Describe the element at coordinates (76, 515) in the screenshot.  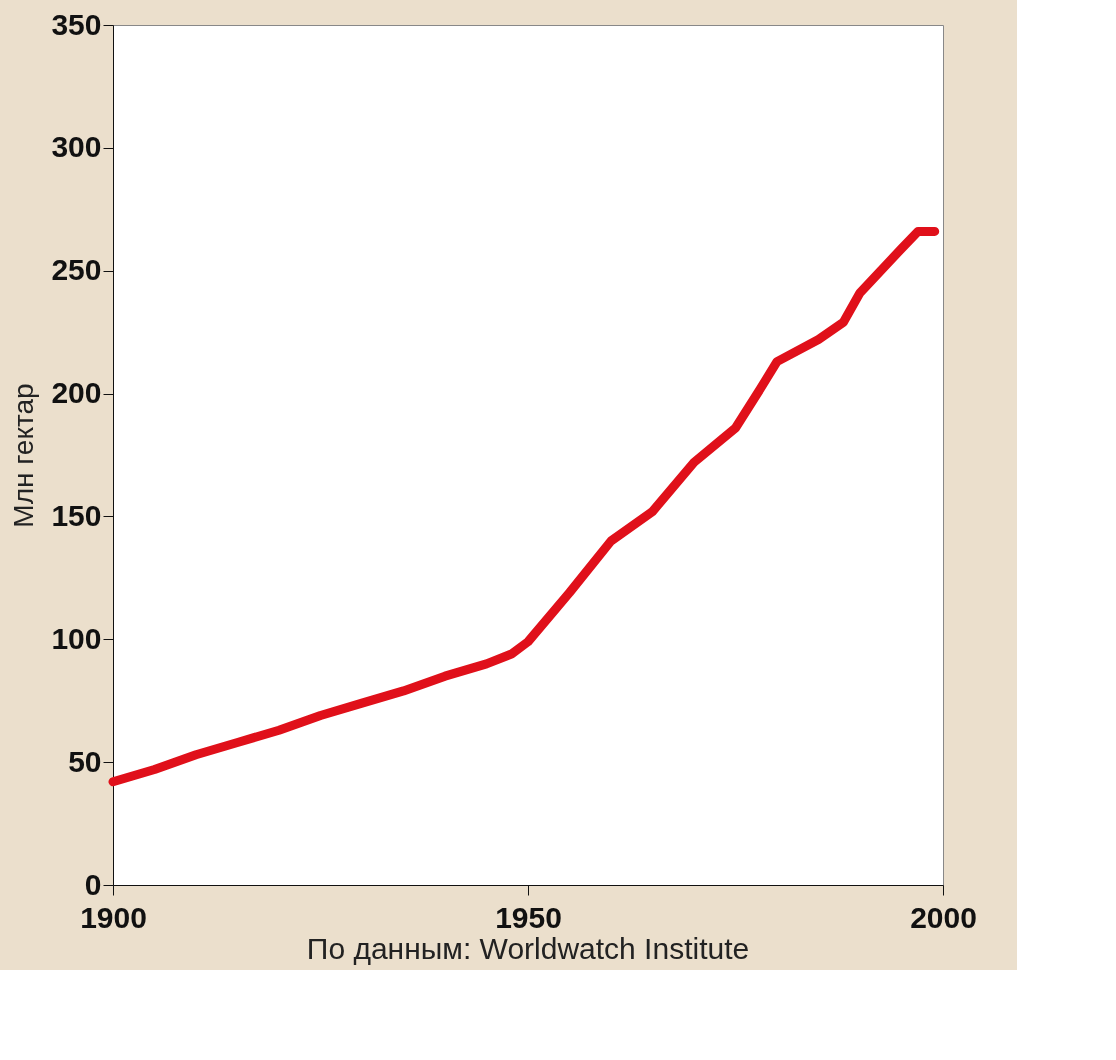
I see `y-tick-label: 150` at that location.